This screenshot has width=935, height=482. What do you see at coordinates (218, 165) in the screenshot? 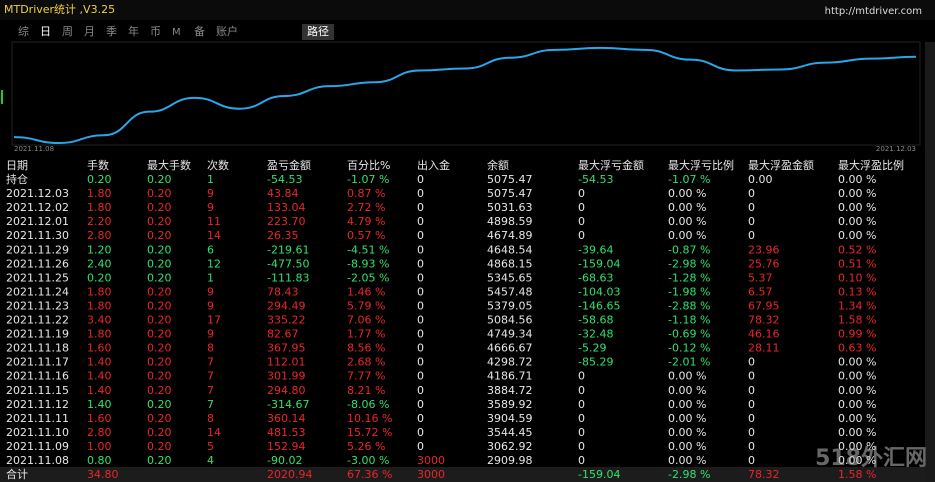
I see `column-header: 次数` at bounding box center [218, 165].